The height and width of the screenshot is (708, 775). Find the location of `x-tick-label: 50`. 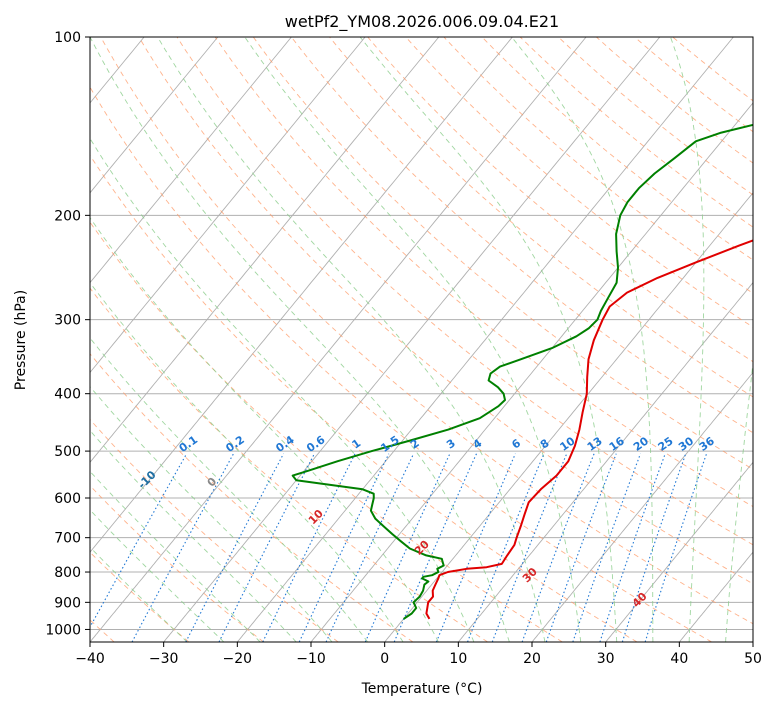

x-tick-label: 50 is located at coordinates (753, 659).